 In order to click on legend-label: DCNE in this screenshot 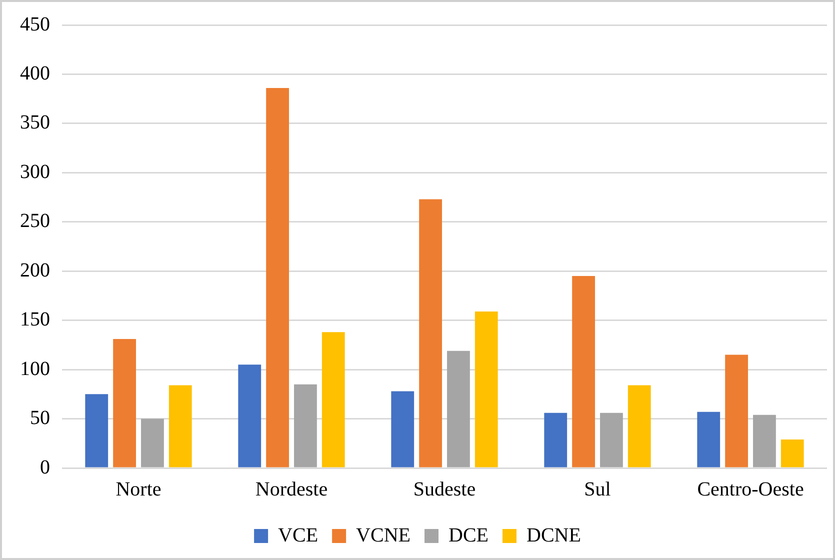, I will do `click(553, 535)`.